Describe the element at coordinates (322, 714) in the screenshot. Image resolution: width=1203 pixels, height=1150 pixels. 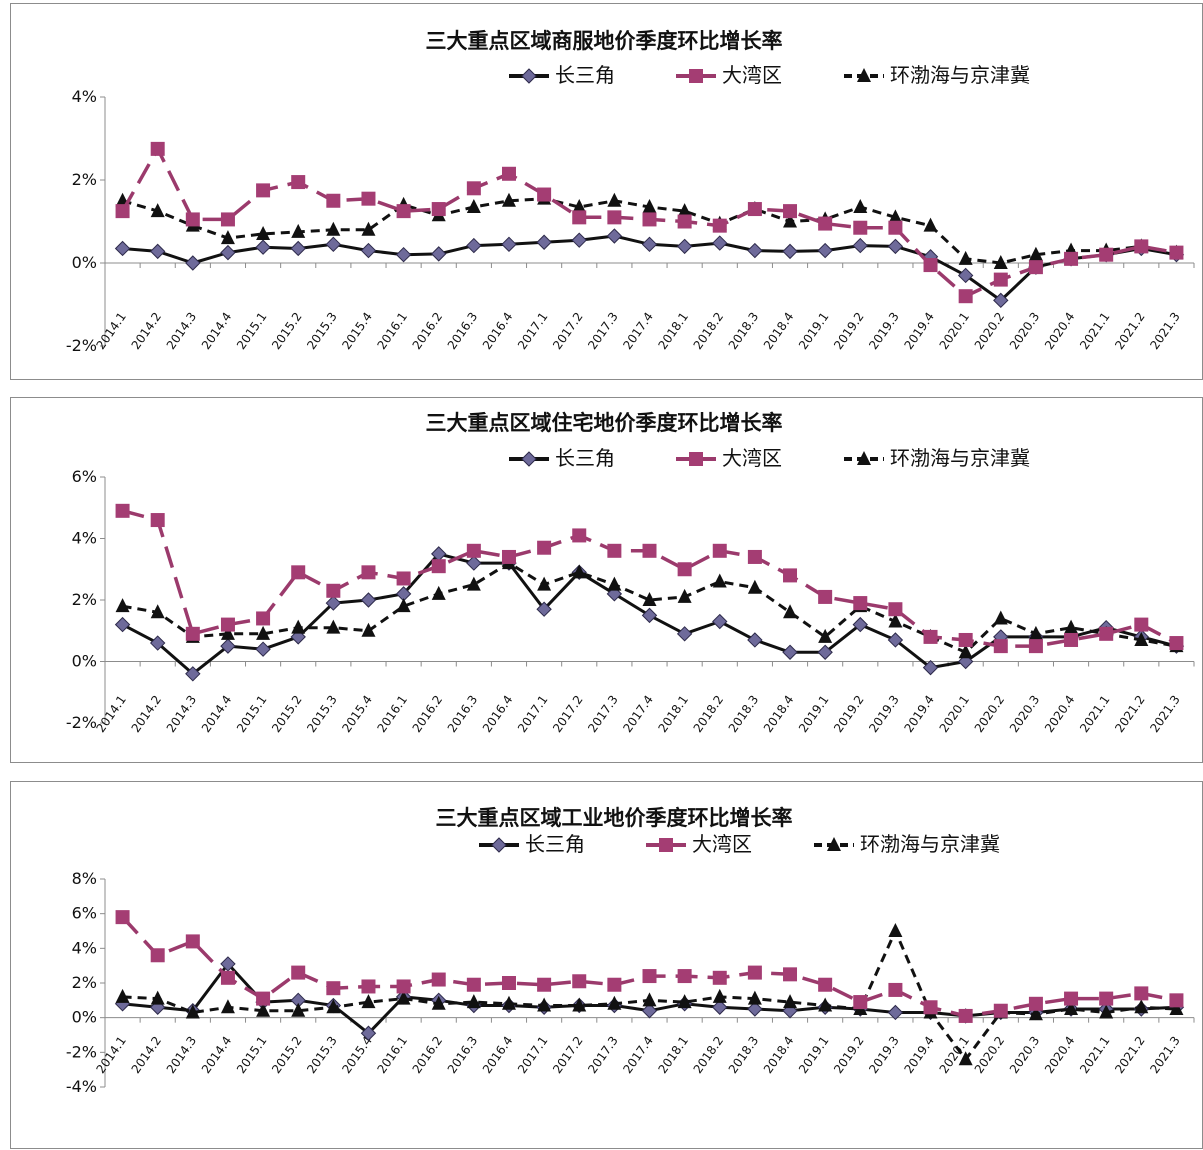
I see `x-tick-label: 2015.3` at that location.